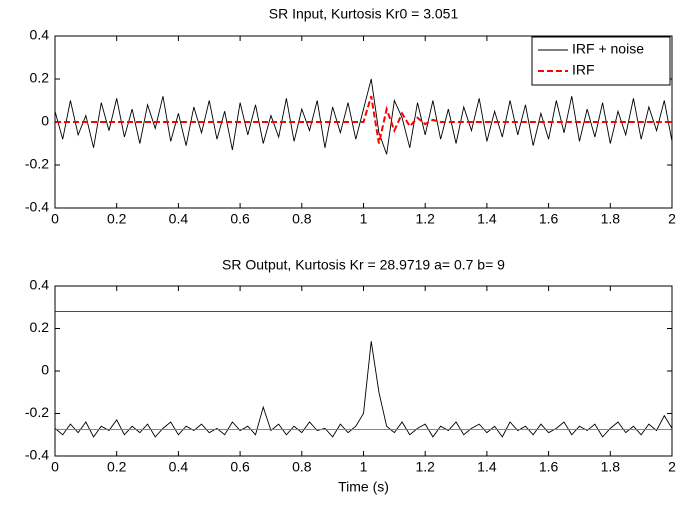 This screenshot has height=506, width=690. What do you see at coordinates (583, 70) in the screenshot?
I see `legend-label: IRF` at bounding box center [583, 70].